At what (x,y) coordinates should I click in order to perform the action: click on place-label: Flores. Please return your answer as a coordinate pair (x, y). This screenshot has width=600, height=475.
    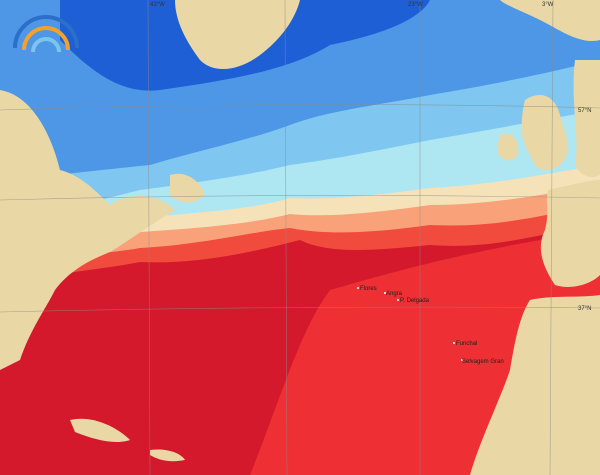
    Looking at the image, I should click on (368, 289).